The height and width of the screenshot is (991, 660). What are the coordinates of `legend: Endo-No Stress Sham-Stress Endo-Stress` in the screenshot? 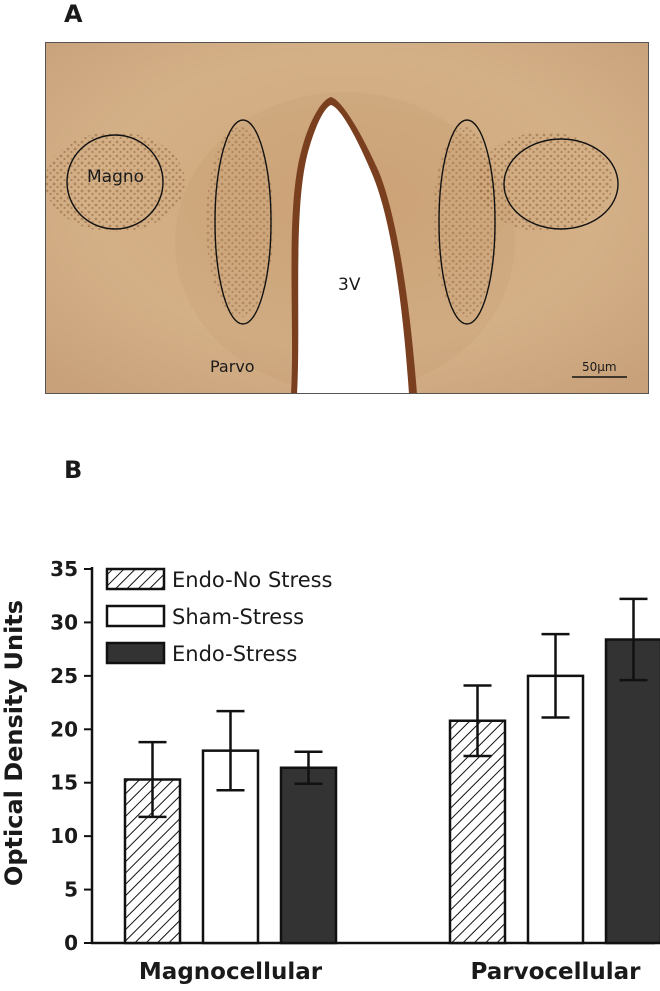 It's located at (219, 616).